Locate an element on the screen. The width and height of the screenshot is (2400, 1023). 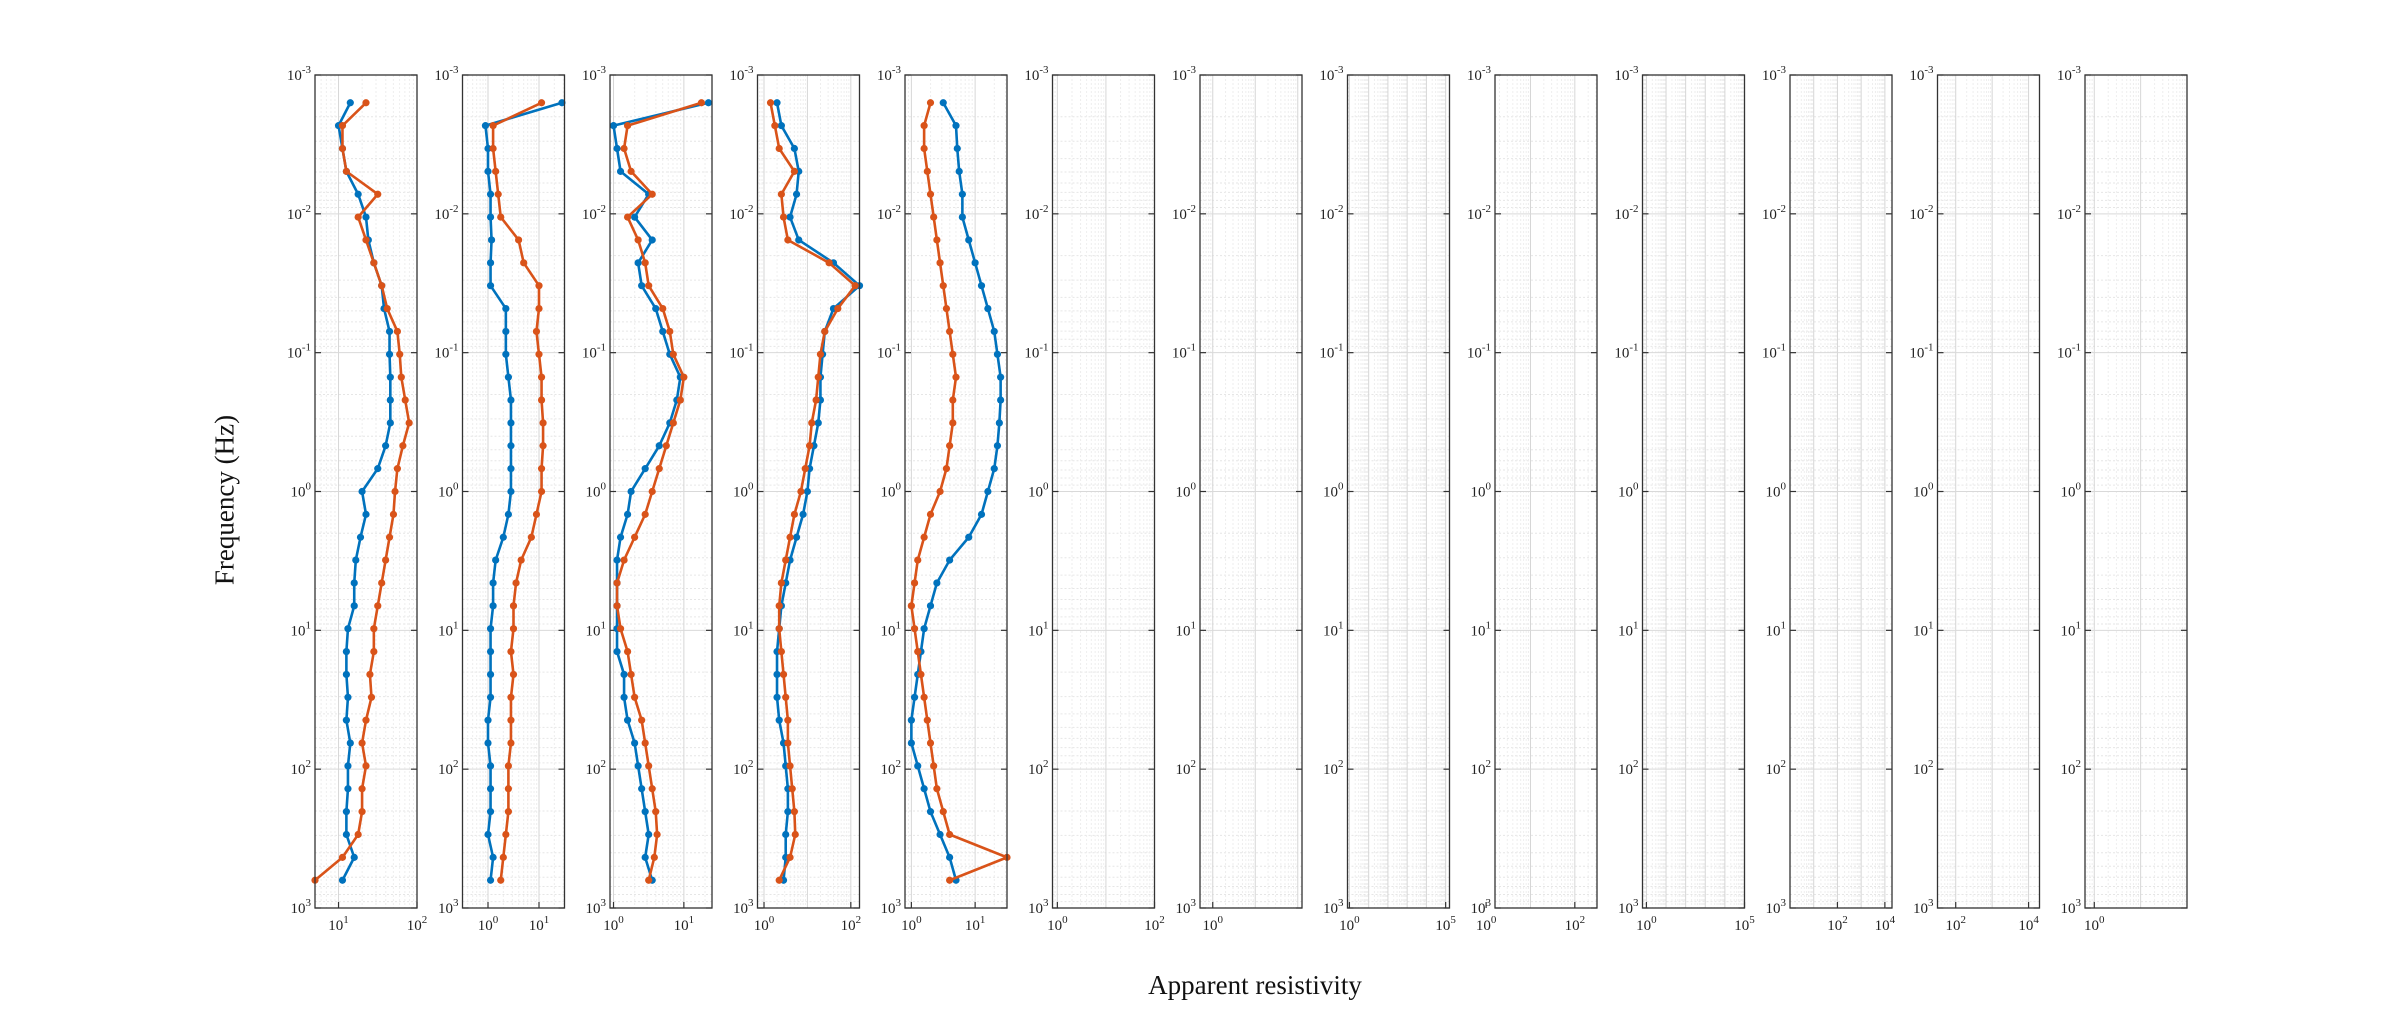
y-tick-label: 10⁰ is located at coordinates (743, 491).